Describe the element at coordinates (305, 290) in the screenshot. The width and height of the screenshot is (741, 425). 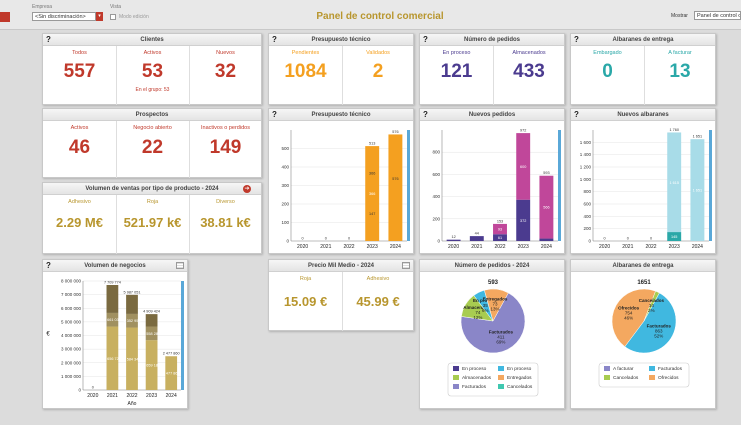
I see `precio-roja: Roja 15.09 €` at that location.